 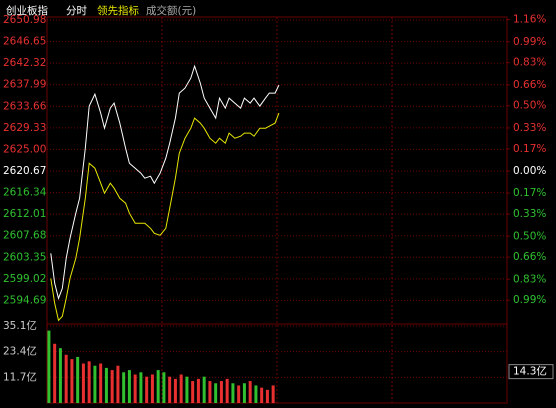 What do you see at coordinates (20, 351) in the screenshot?
I see `volume-tick-label: 23.4亿` at bounding box center [20, 351].